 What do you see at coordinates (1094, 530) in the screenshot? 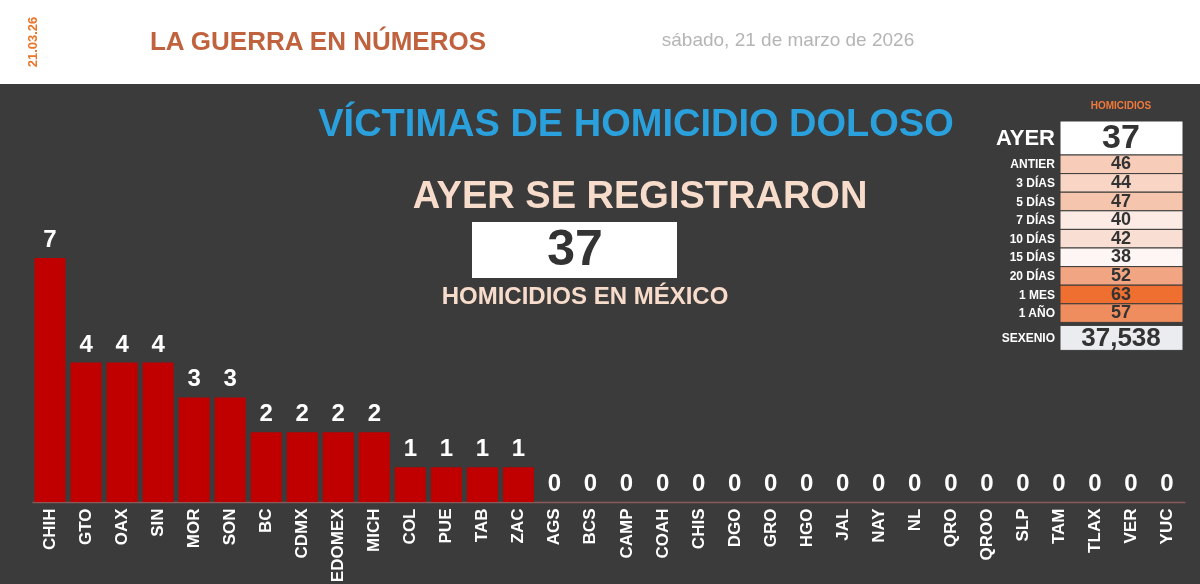
I see `x-tick-label: TLAX` at bounding box center [1094, 530].